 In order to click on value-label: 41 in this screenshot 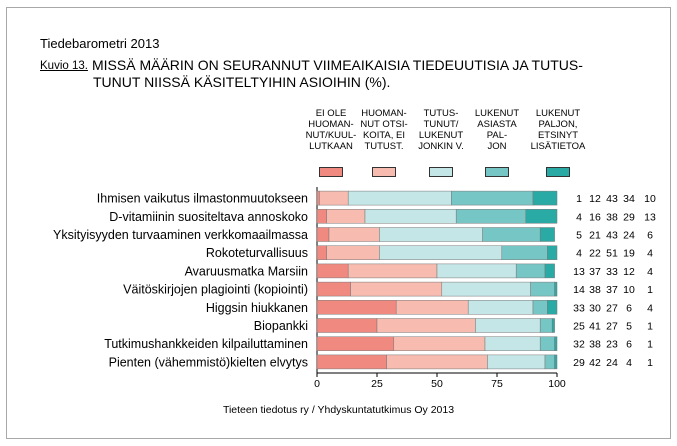, I will do `click(595, 327)`.